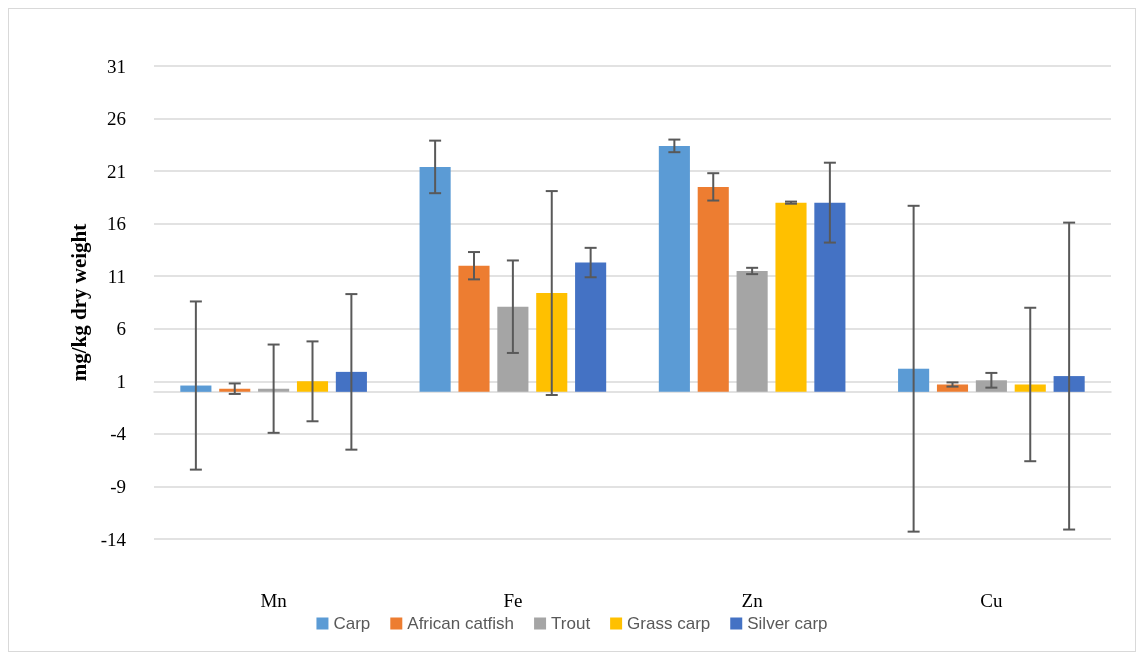 The height and width of the screenshot is (660, 1144). What do you see at coordinates (121, 329) in the screenshot?
I see `y-tick-label: 6` at bounding box center [121, 329].